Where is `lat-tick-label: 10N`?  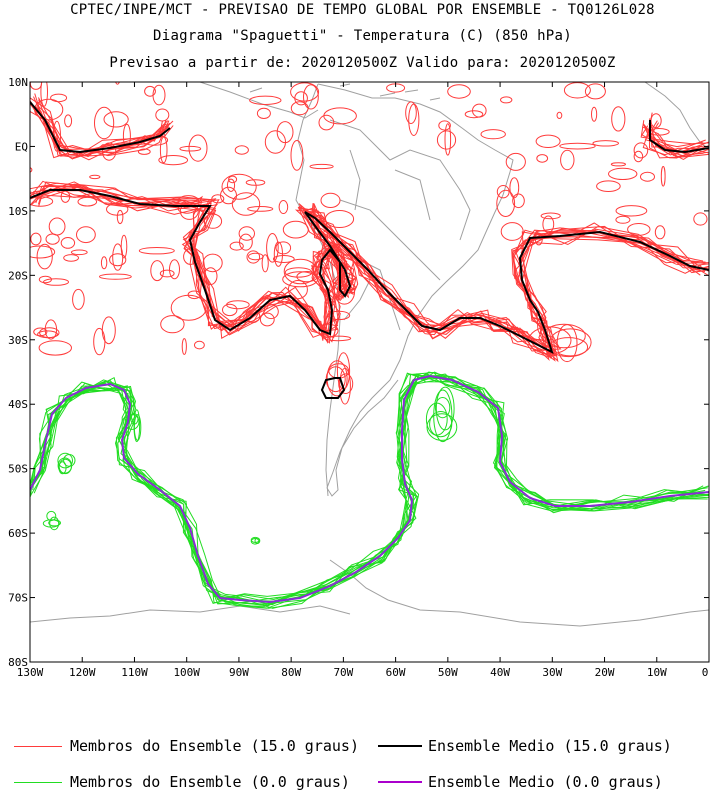 lat-tick-label: 10N is located at coordinates (18, 82).